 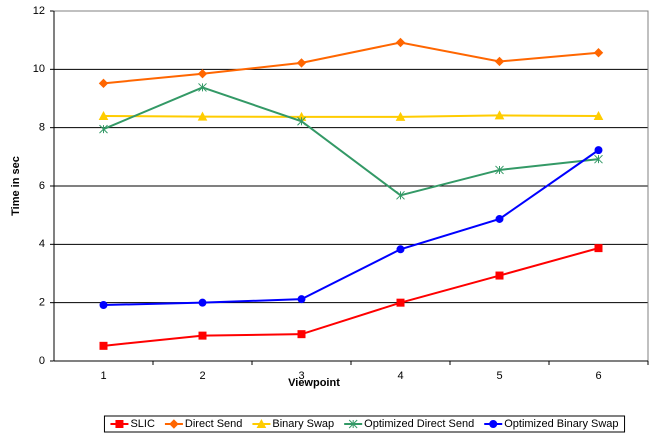 What do you see at coordinates (142, 424) in the screenshot?
I see `legend-label: SLIC` at bounding box center [142, 424].